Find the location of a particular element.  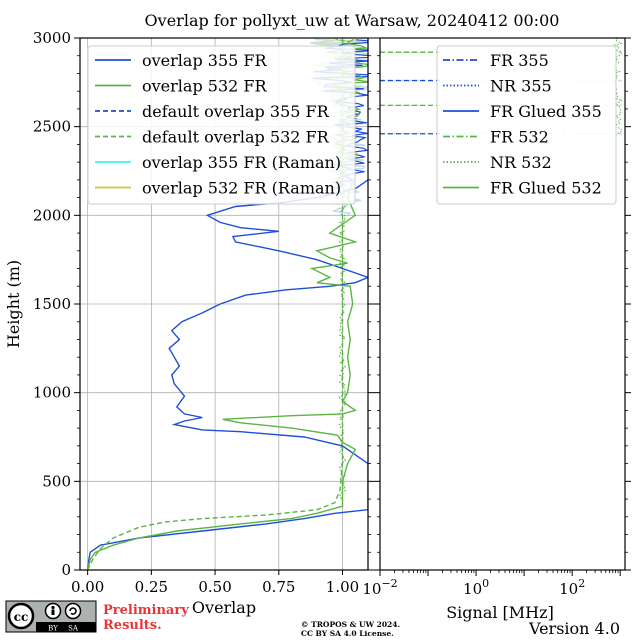

signal-legend-frame is located at coordinates (526, 125).